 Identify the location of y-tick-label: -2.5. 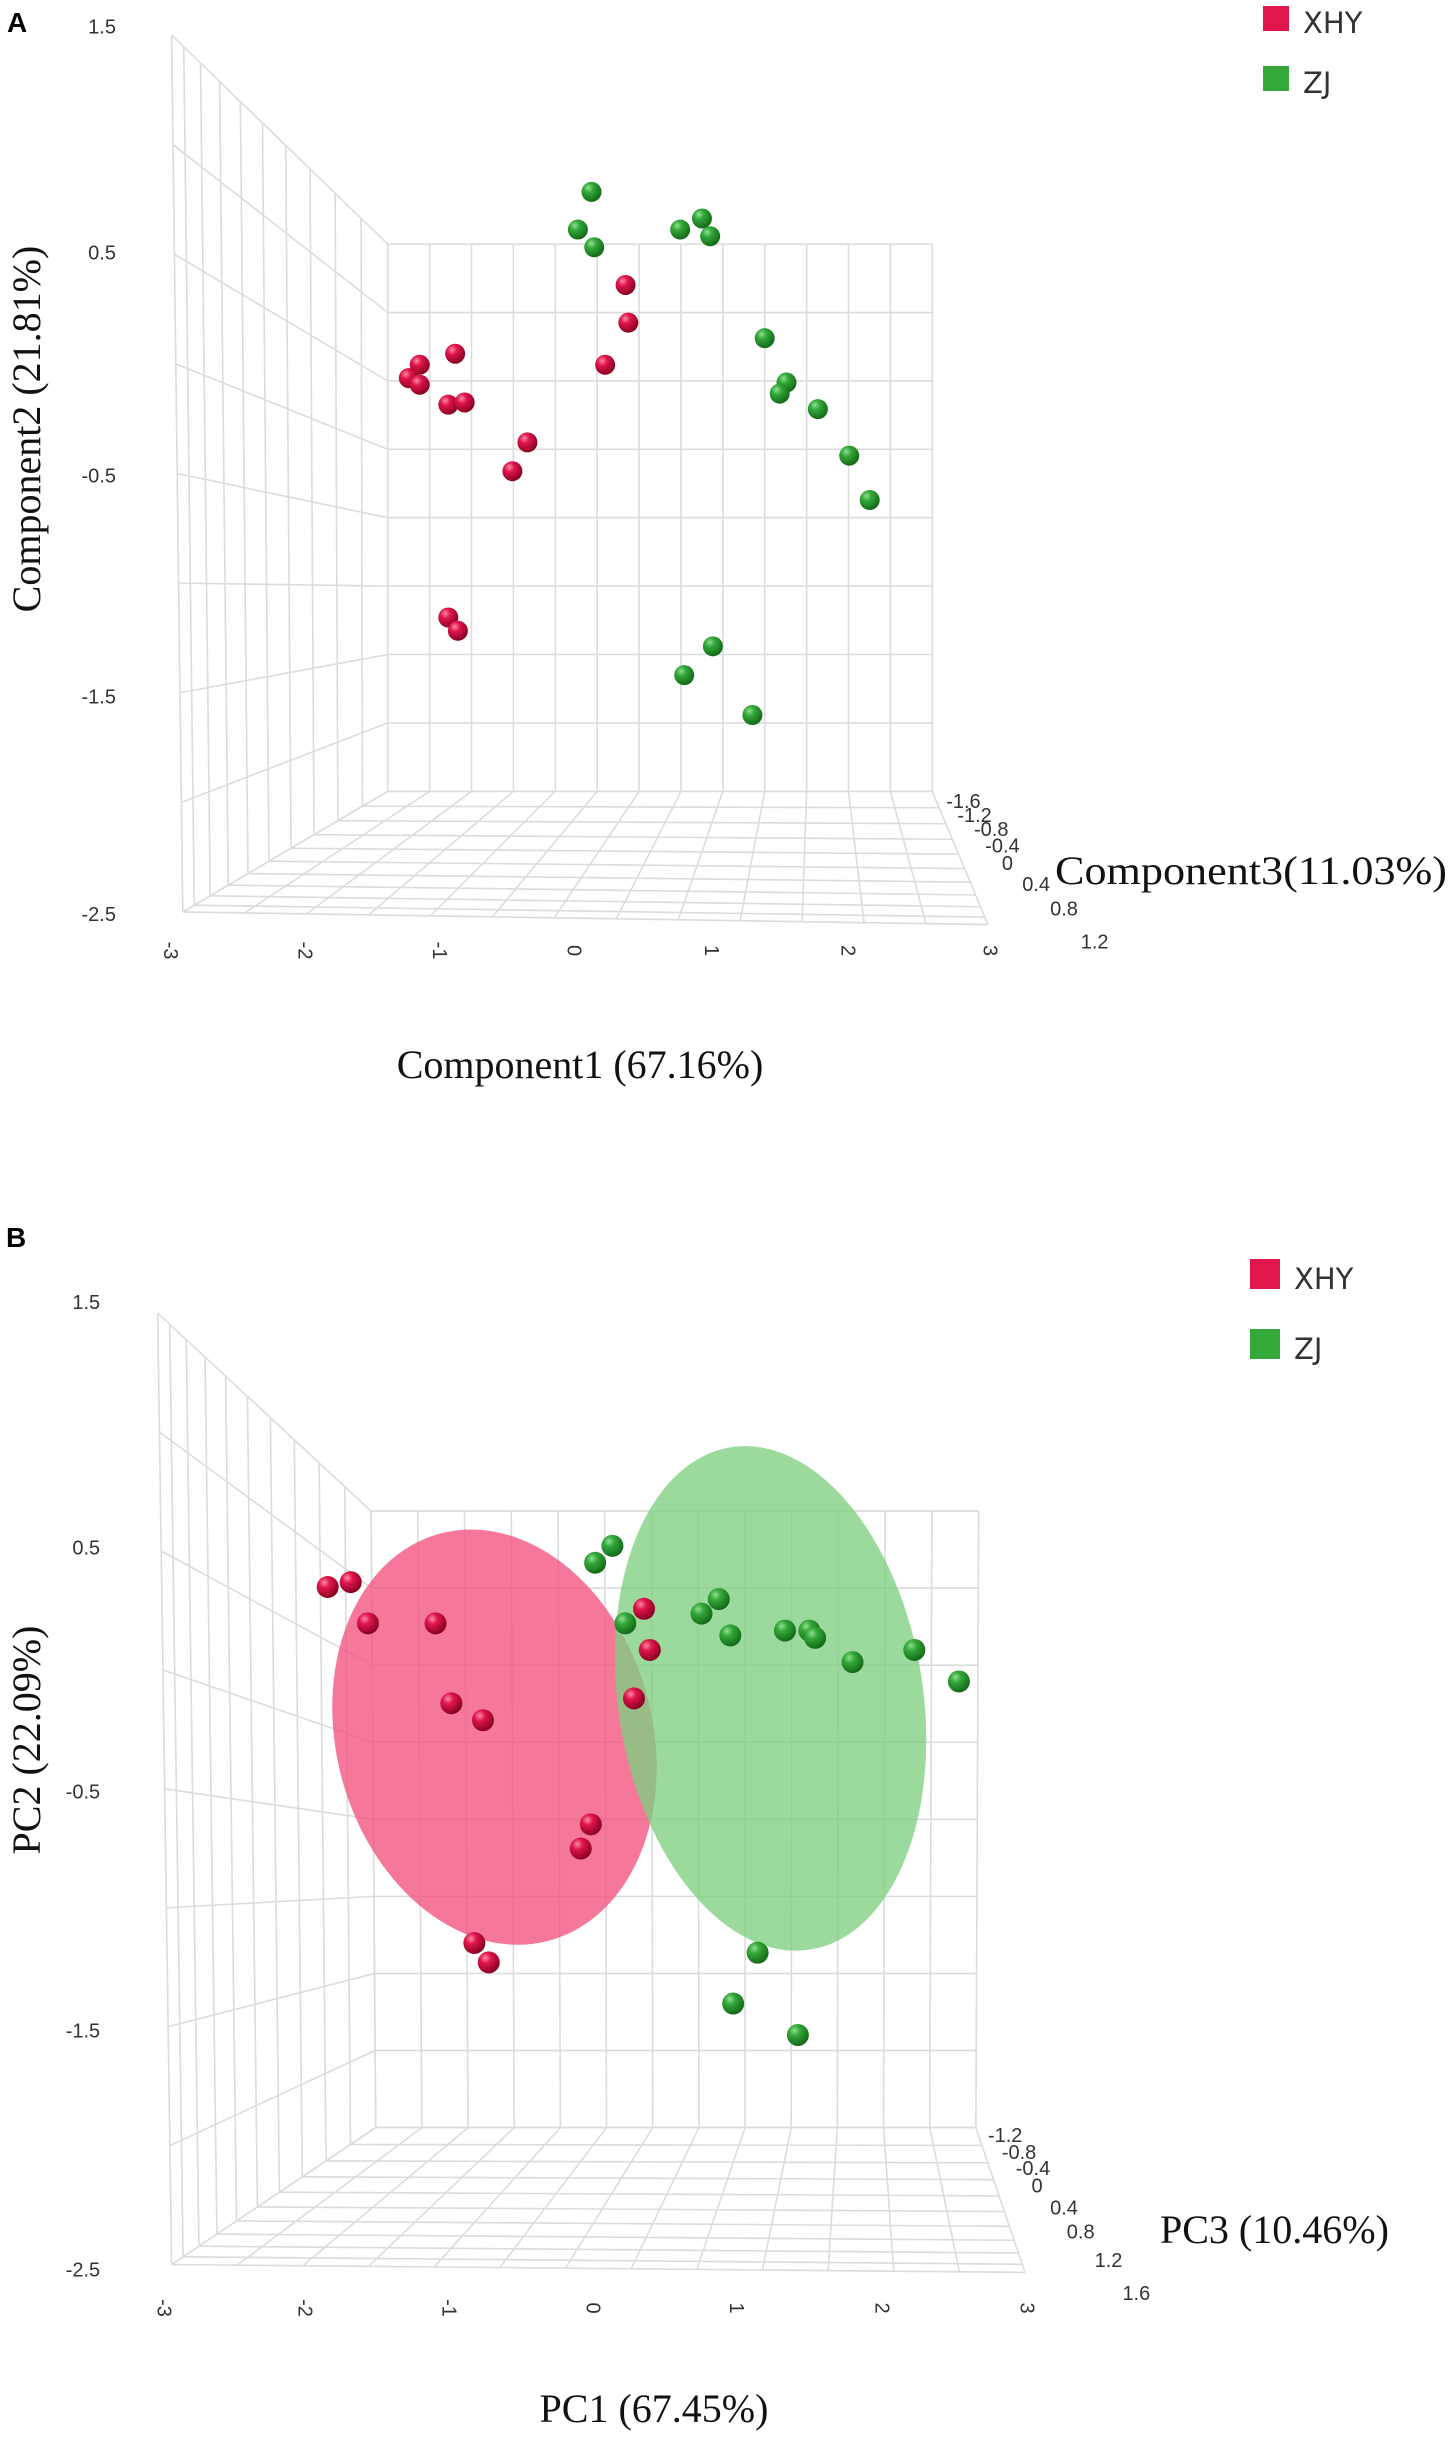
(98, 915).